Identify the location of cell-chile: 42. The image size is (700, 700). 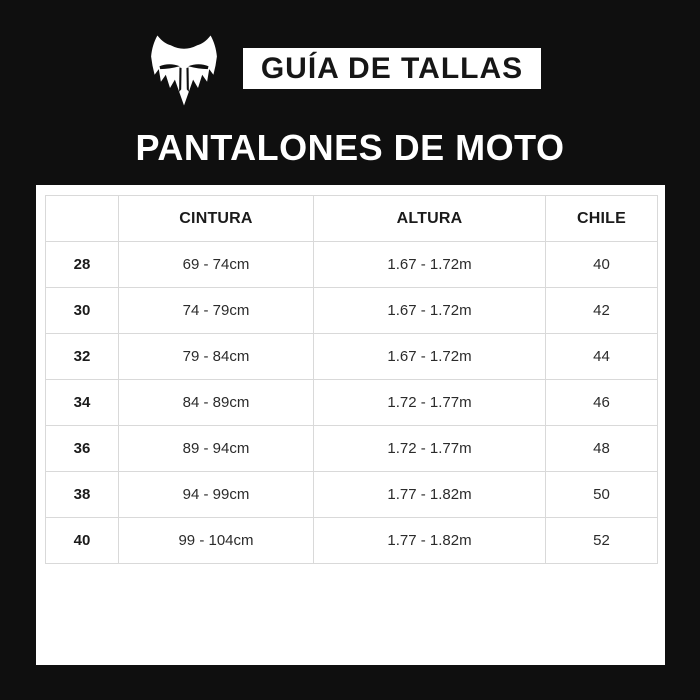
(601, 310).